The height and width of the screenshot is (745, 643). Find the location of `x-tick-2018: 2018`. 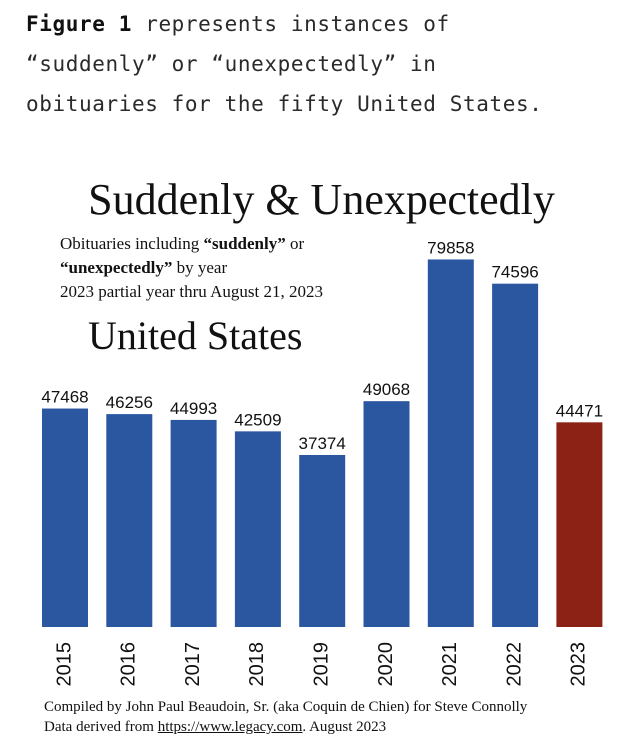

x-tick-2018: 2018 is located at coordinates (257, 664).